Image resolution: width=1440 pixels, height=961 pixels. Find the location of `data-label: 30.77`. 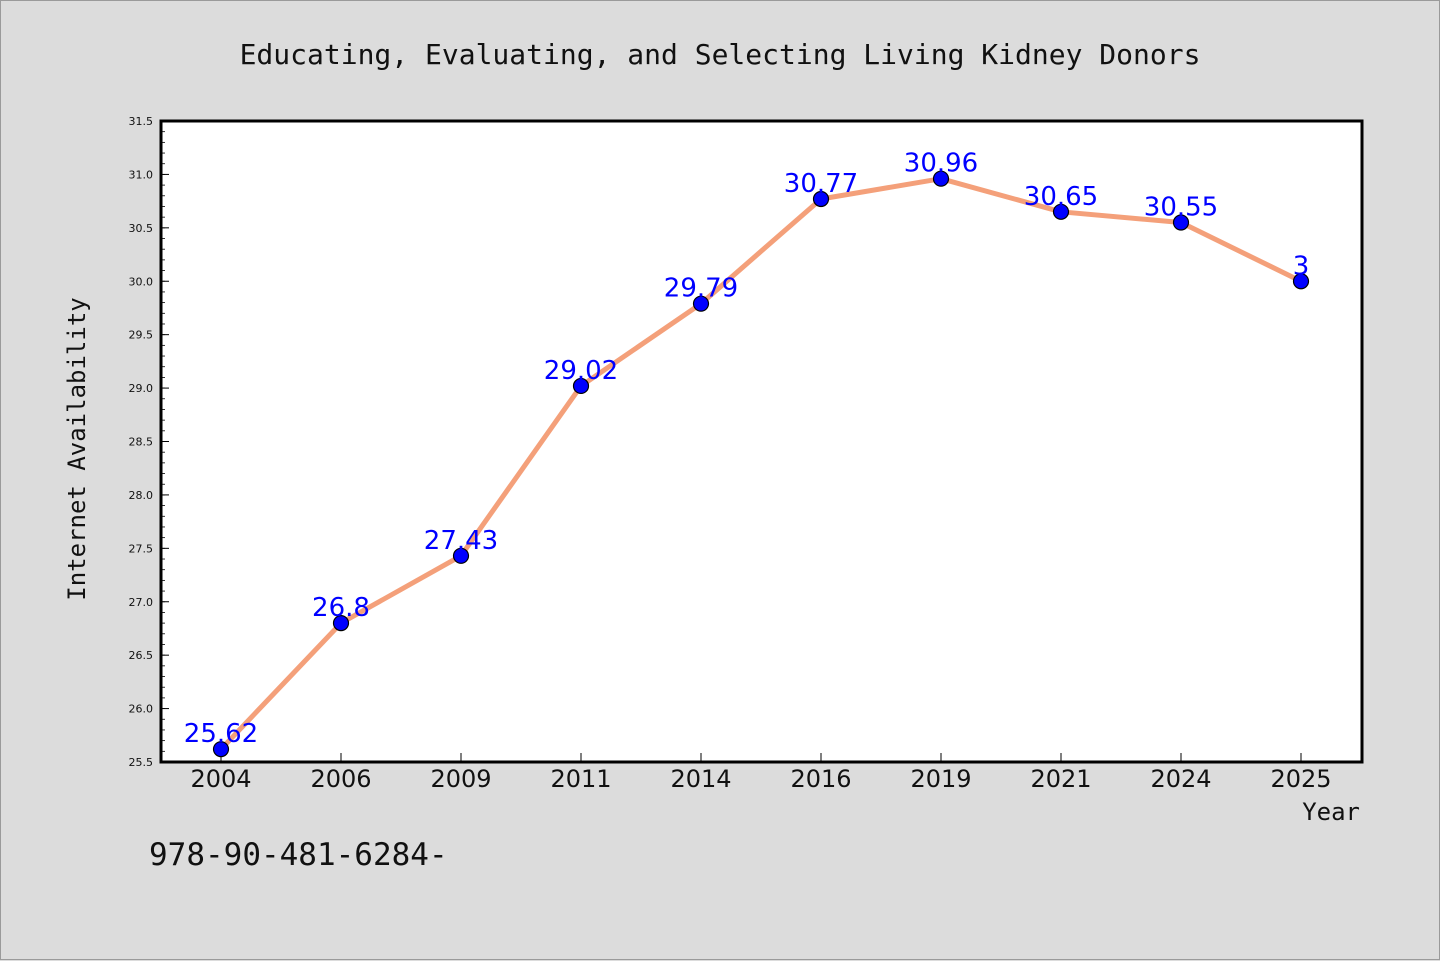

data-label: 30.77 is located at coordinates (821, 184).